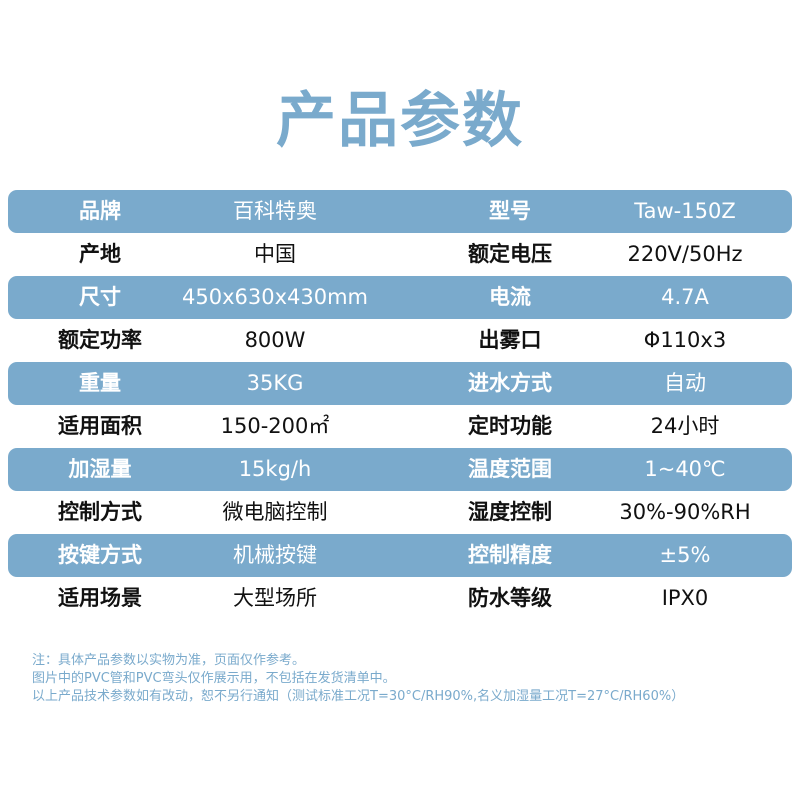 This screenshot has width=800, height=800. Describe the element at coordinates (685, 426) in the screenshot. I see `spec-value: 24小时` at that location.